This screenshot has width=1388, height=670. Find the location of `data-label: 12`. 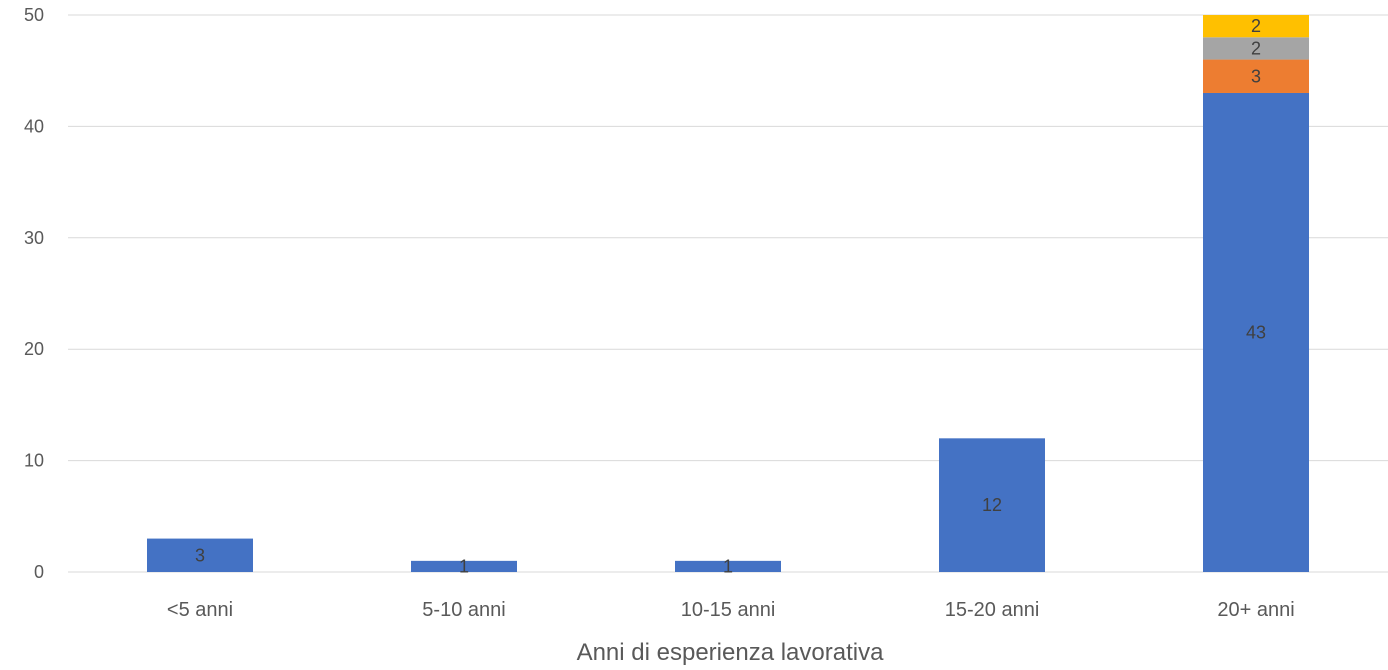

data-label: 12 is located at coordinates (992, 505).